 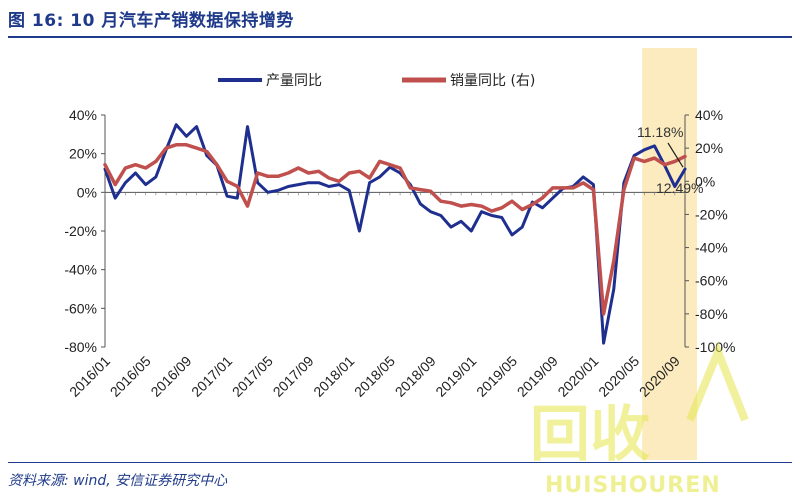 I want to click on x-tick-label: 2016/01, so click(x=89, y=376).